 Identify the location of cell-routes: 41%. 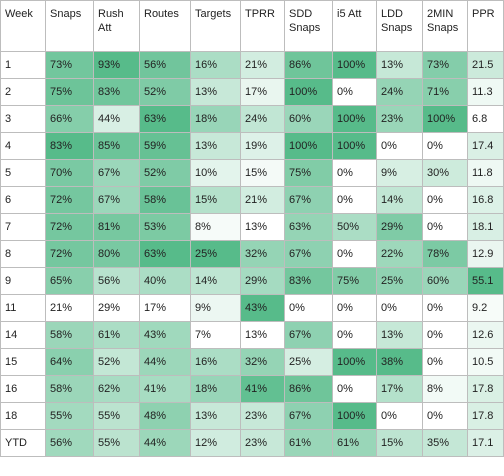
(165, 389).